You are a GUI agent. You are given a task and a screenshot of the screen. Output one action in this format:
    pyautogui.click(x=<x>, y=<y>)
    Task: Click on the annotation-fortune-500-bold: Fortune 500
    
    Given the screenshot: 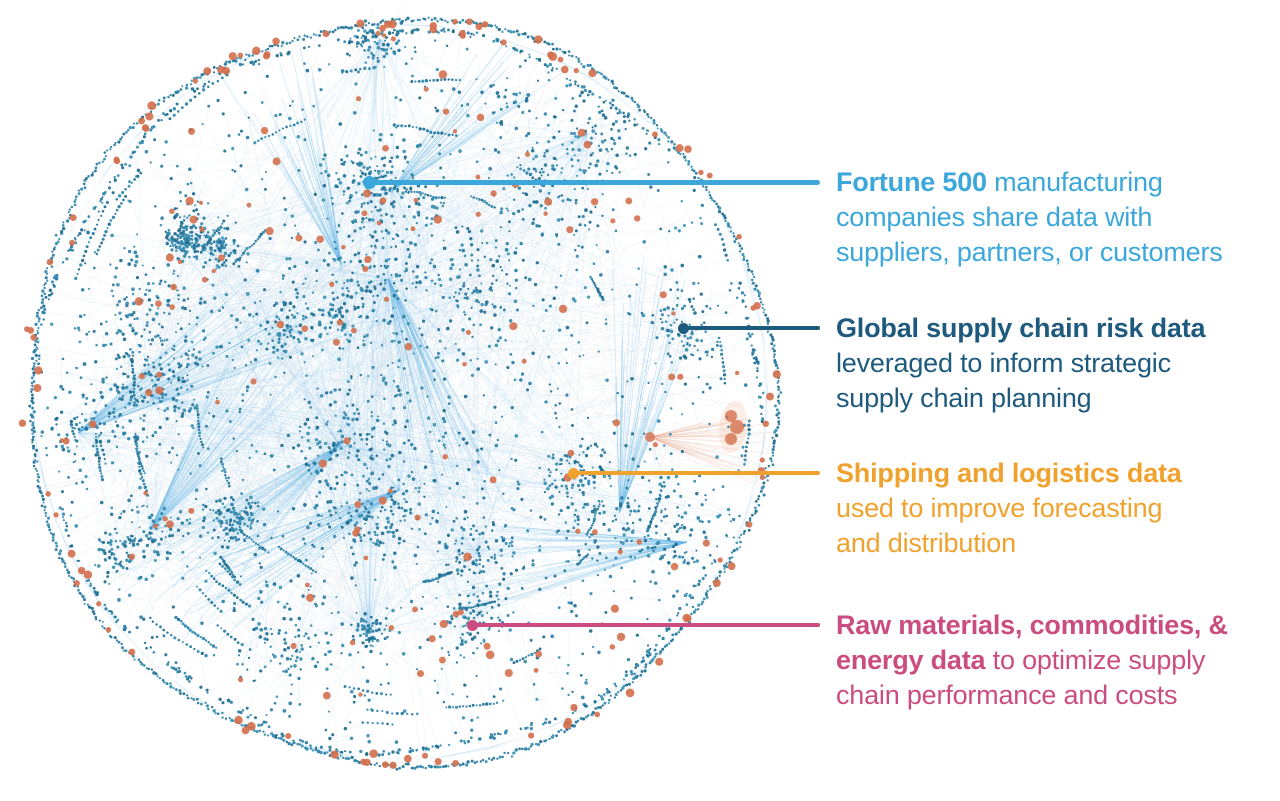 What is the action you would take?
    pyautogui.click(x=911, y=182)
    